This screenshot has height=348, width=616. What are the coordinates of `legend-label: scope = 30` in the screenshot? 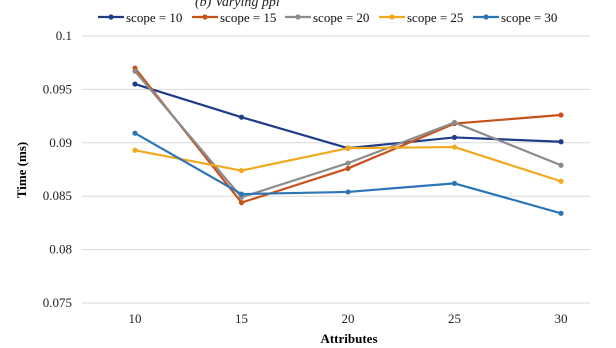 It's located at (529, 17).